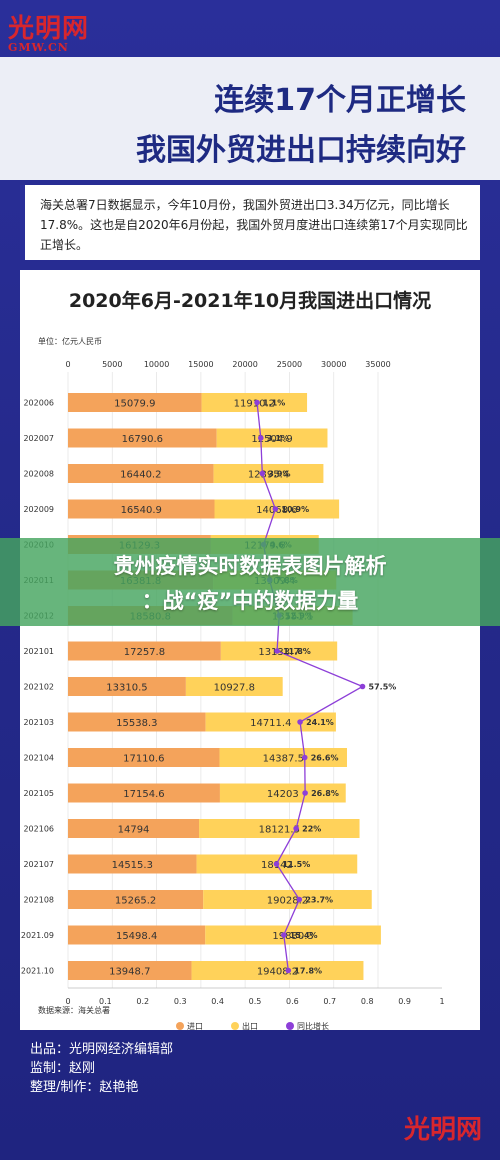  Describe the element at coordinates (156, 364) in the screenshot. I see `x-tick-label: 10000` at that location.